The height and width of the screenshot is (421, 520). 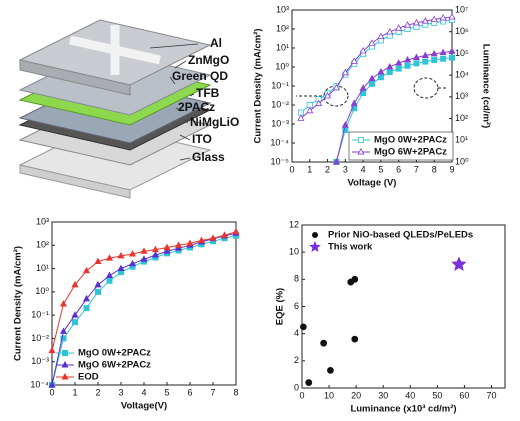 What do you see at coordinates (144, 406) in the screenshot?
I see `x-axis-label: Voltage(V)` at bounding box center [144, 406].